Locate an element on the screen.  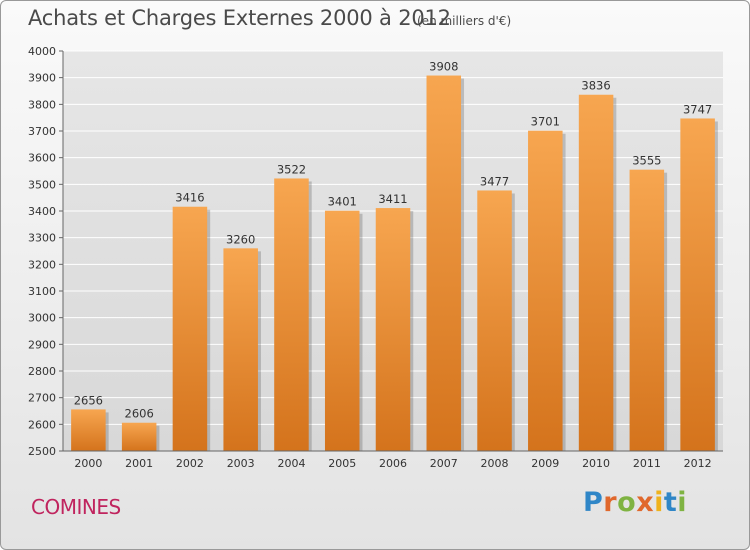
x-tick-label: 2001 is located at coordinates (139, 463).